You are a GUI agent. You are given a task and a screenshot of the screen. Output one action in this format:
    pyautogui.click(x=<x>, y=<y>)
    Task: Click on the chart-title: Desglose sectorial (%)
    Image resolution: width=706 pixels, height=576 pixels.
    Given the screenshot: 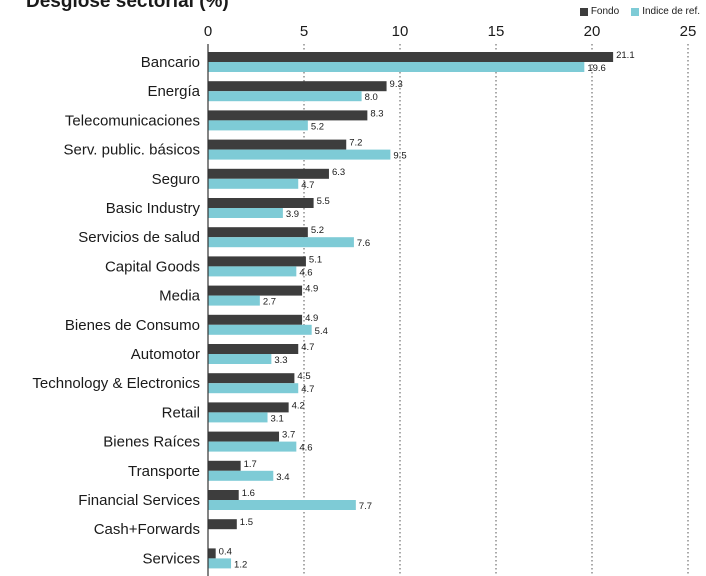 What is the action you would take?
    pyautogui.click(x=127, y=6)
    